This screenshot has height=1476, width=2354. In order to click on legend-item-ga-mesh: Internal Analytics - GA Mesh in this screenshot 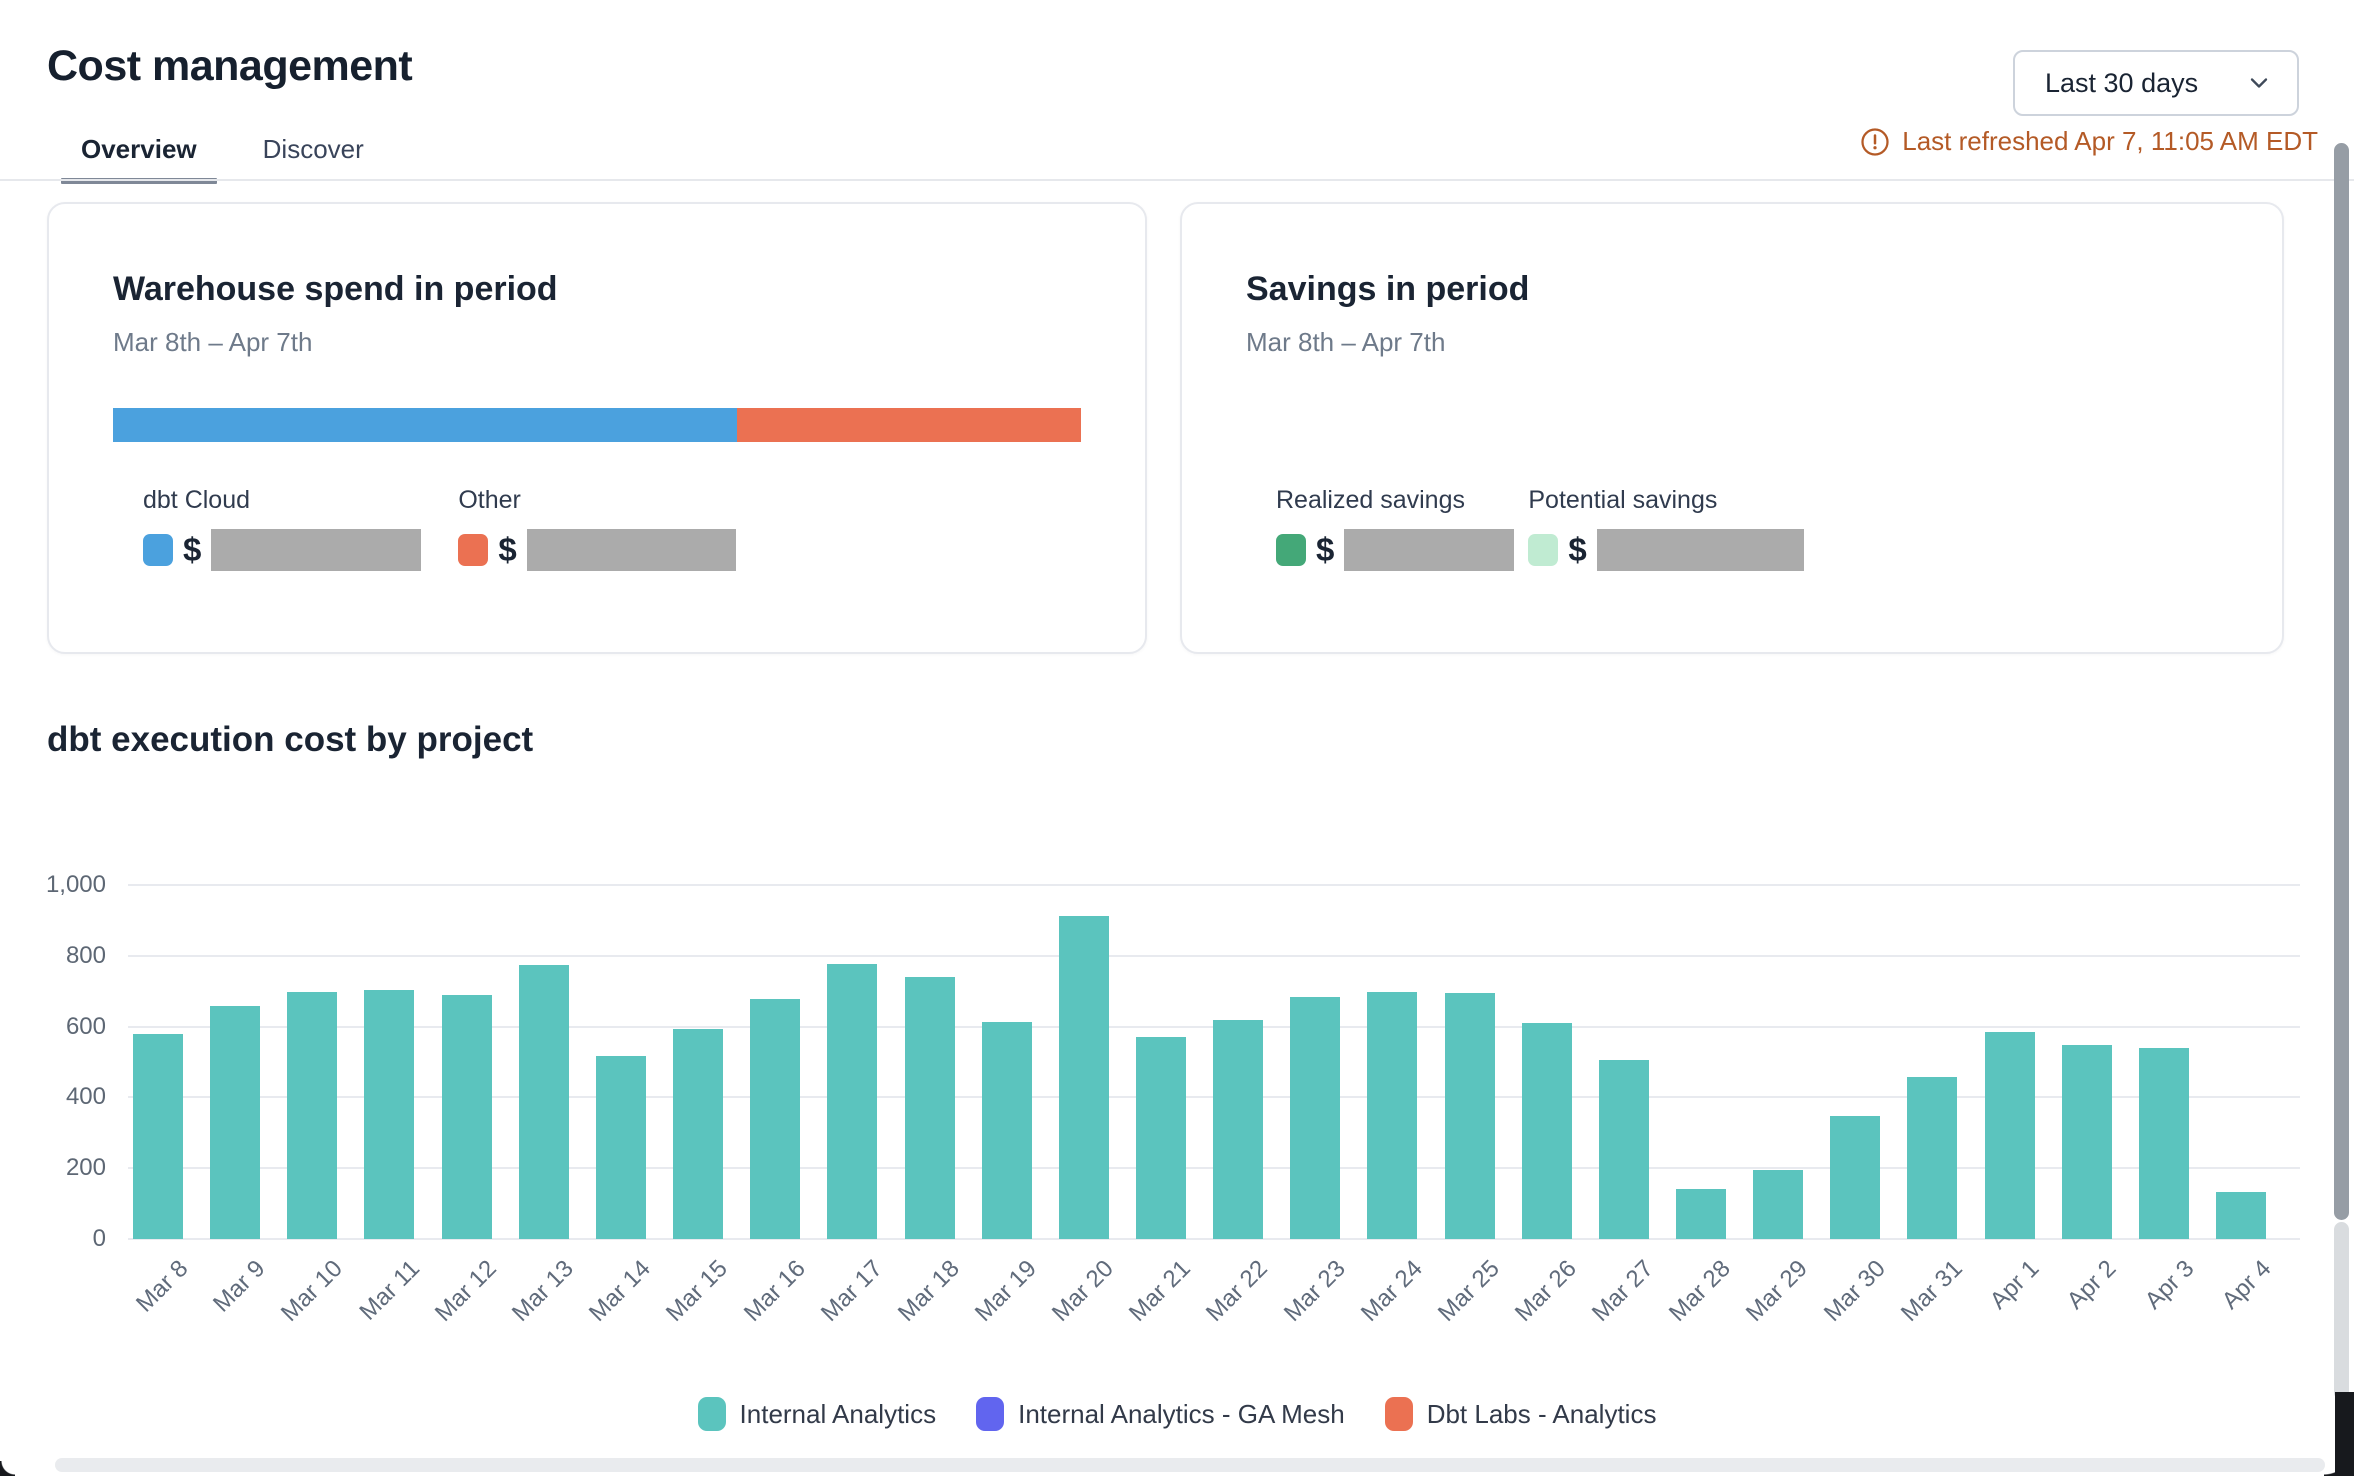, I will do `click(1160, 1414)`.